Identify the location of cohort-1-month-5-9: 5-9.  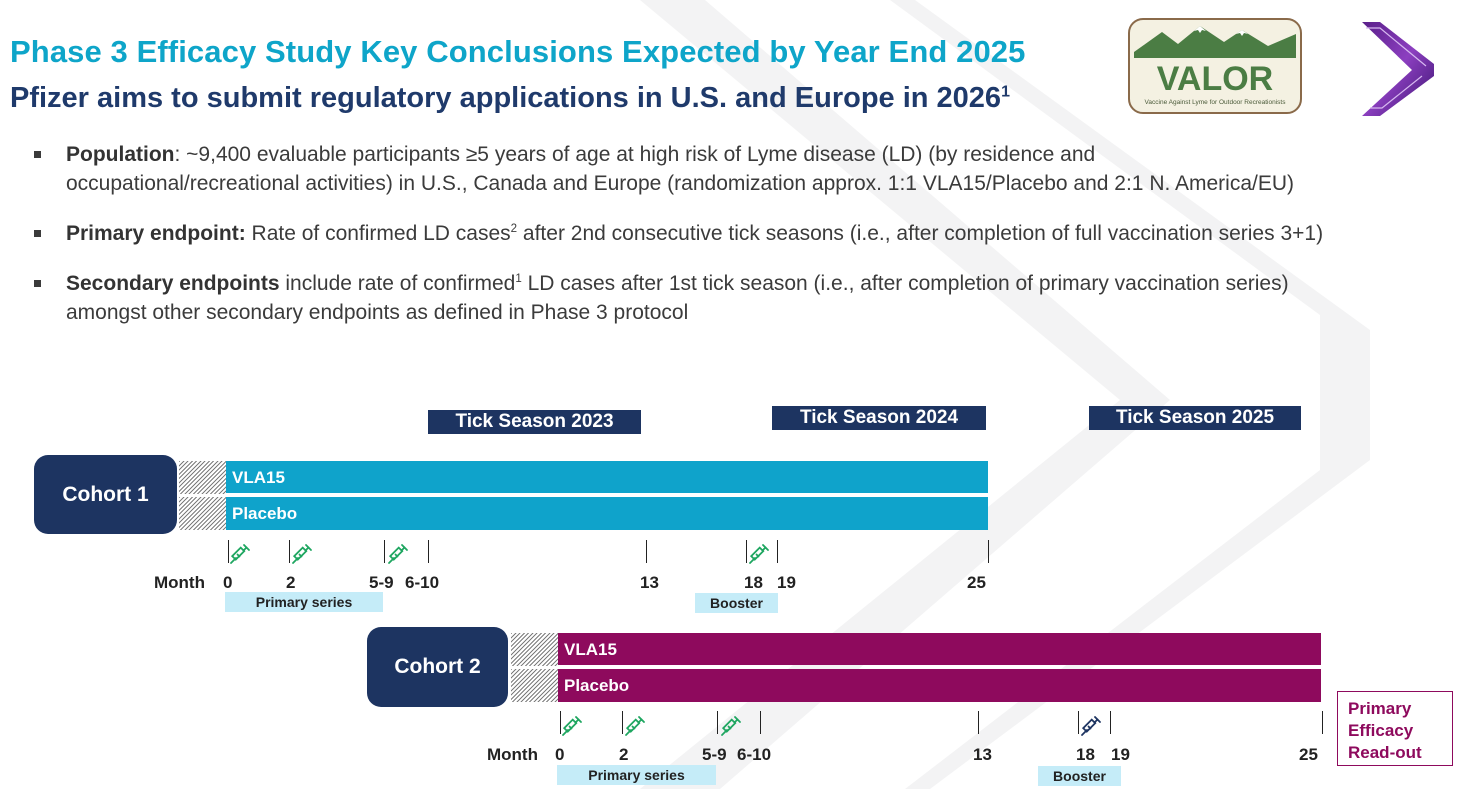
(381, 582).